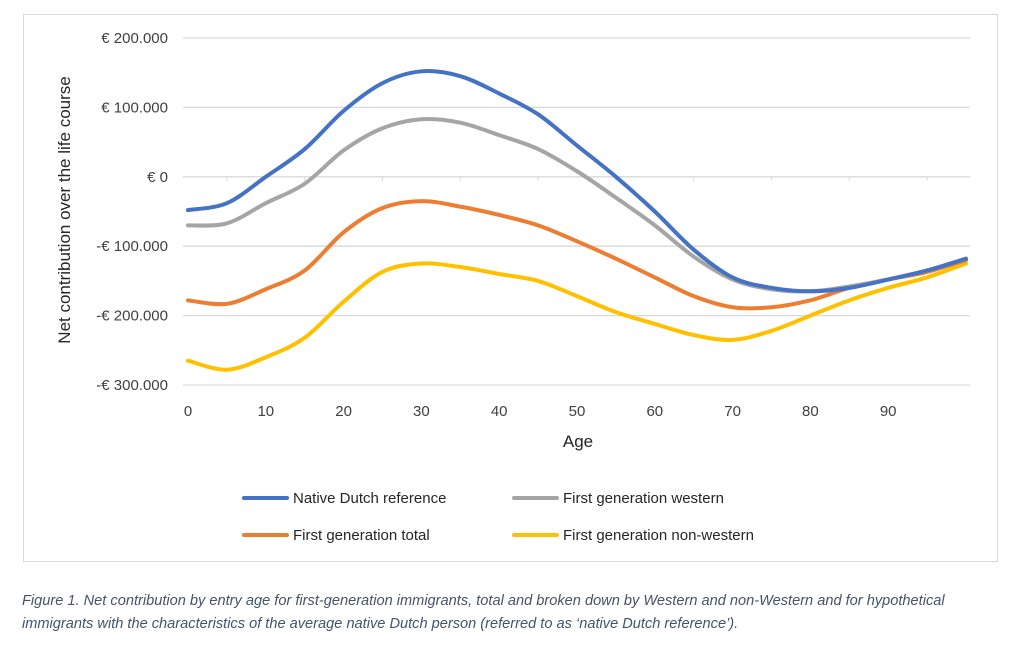  Describe the element at coordinates (654, 411) in the screenshot. I see `x-tick-label: 60` at that location.